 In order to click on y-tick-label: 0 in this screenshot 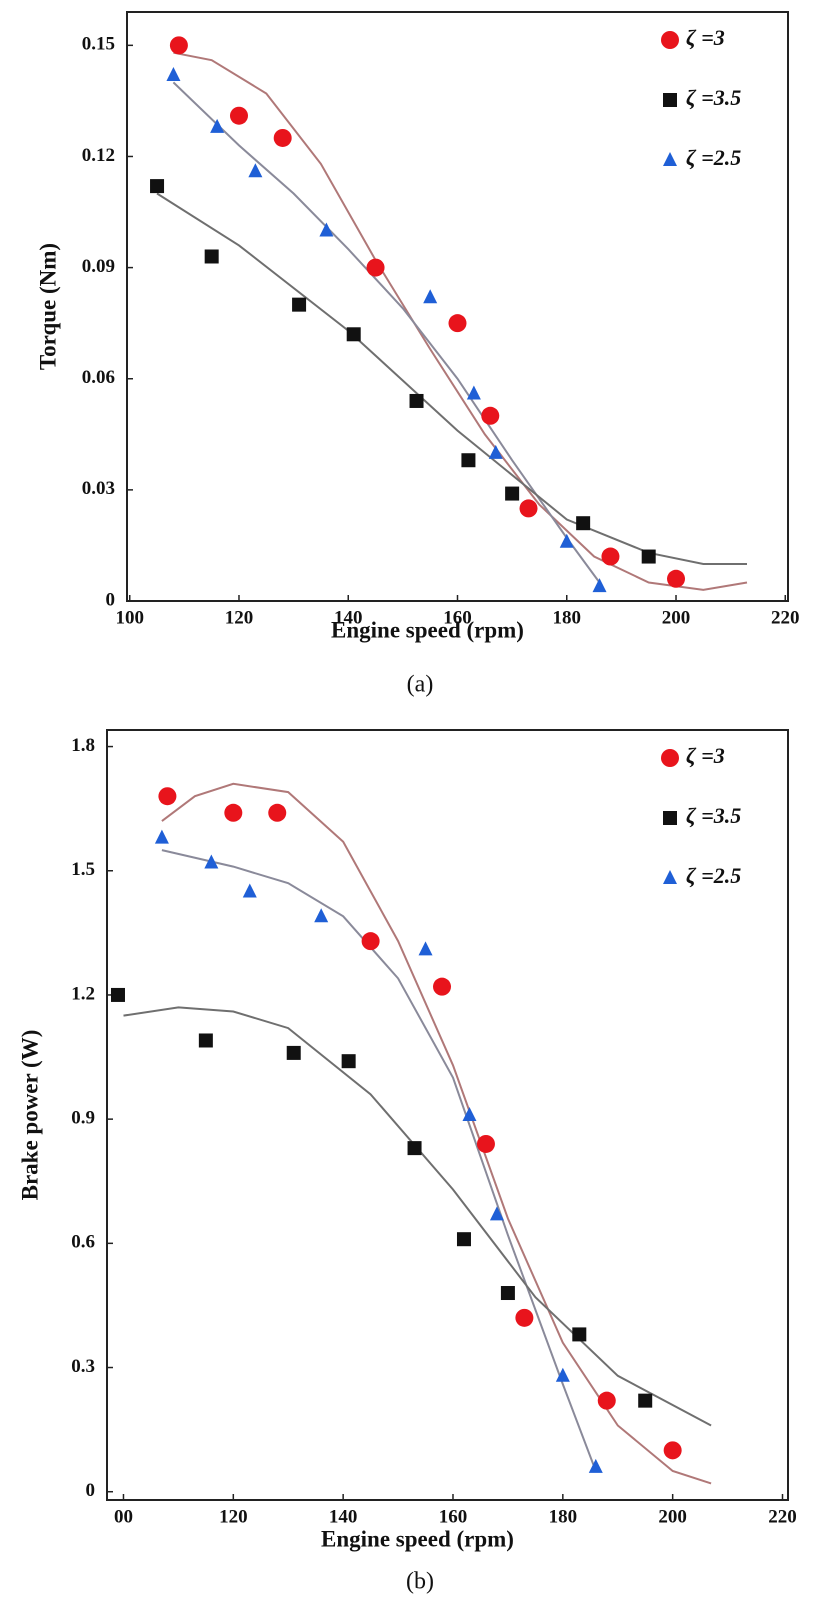, I will do `click(91, 1490)`.